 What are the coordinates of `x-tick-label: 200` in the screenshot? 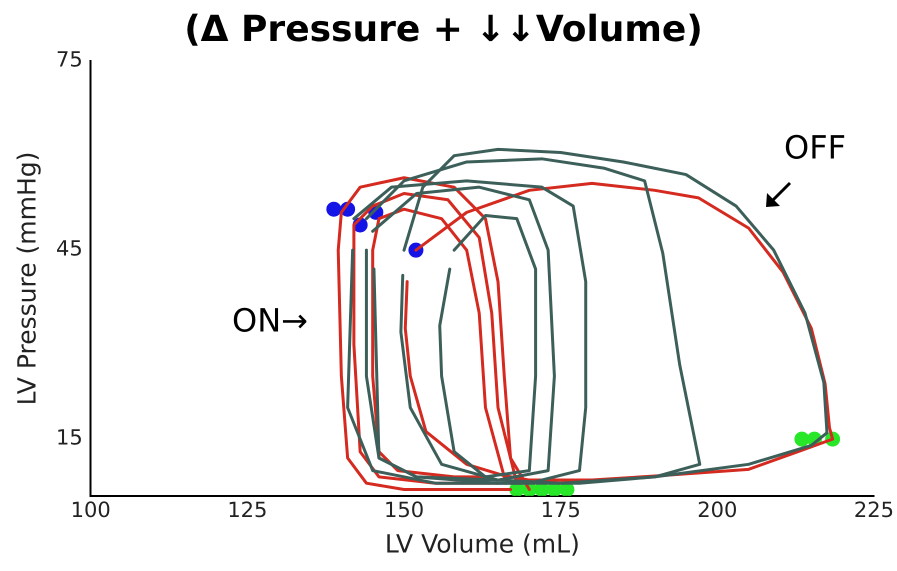 It's located at (717, 510).